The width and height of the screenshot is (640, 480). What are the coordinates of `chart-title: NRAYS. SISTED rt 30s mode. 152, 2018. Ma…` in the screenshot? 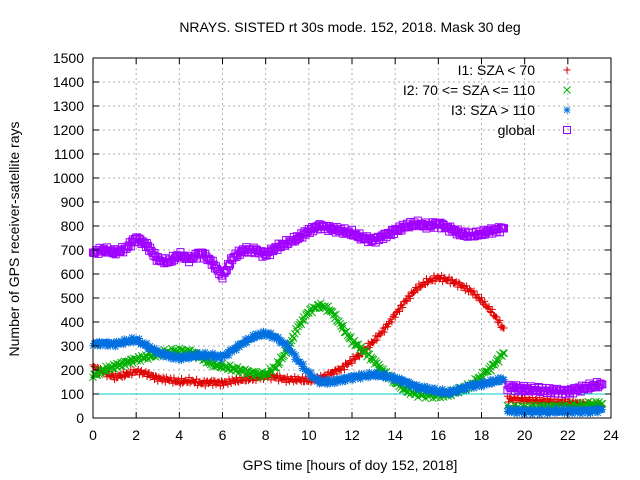 It's located at (349, 27).